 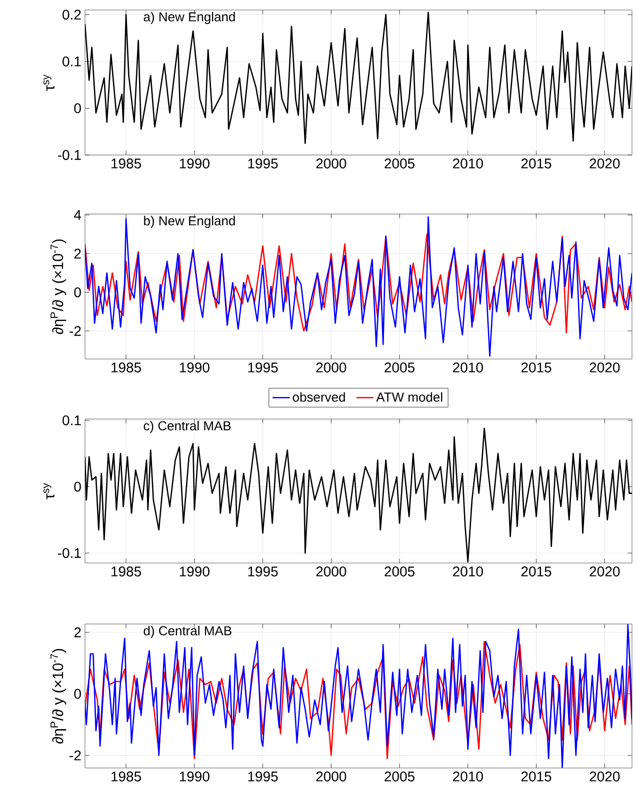 What do you see at coordinates (71, 15) in the screenshot?
I see `y-tick-label: 0.2` at bounding box center [71, 15].